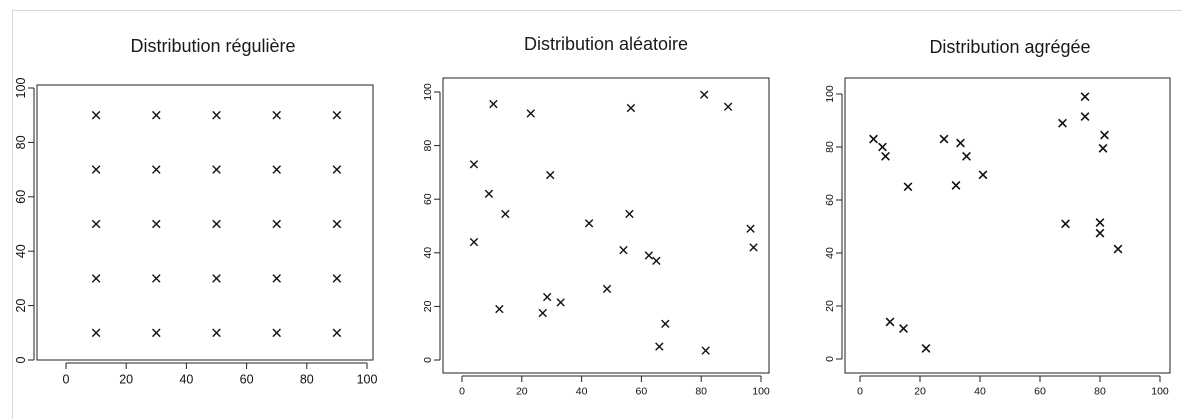 Image resolution: width=1182 pixels, height=419 pixels. What do you see at coordinates (597, 10) in the screenshot?
I see `frame-top-border` at bounding box center [597, 10].